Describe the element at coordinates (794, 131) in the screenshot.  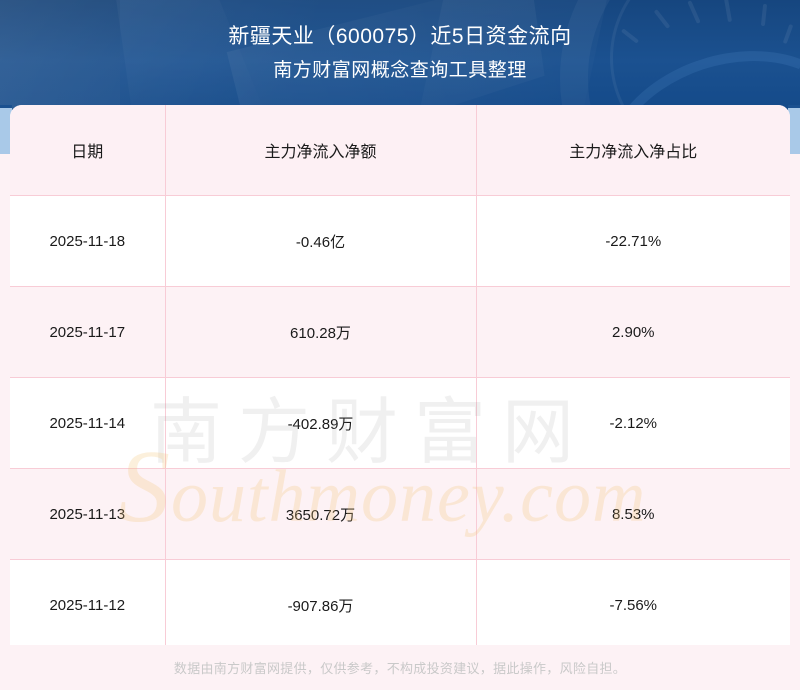
I see `banner-accent-strip-right` at that location.